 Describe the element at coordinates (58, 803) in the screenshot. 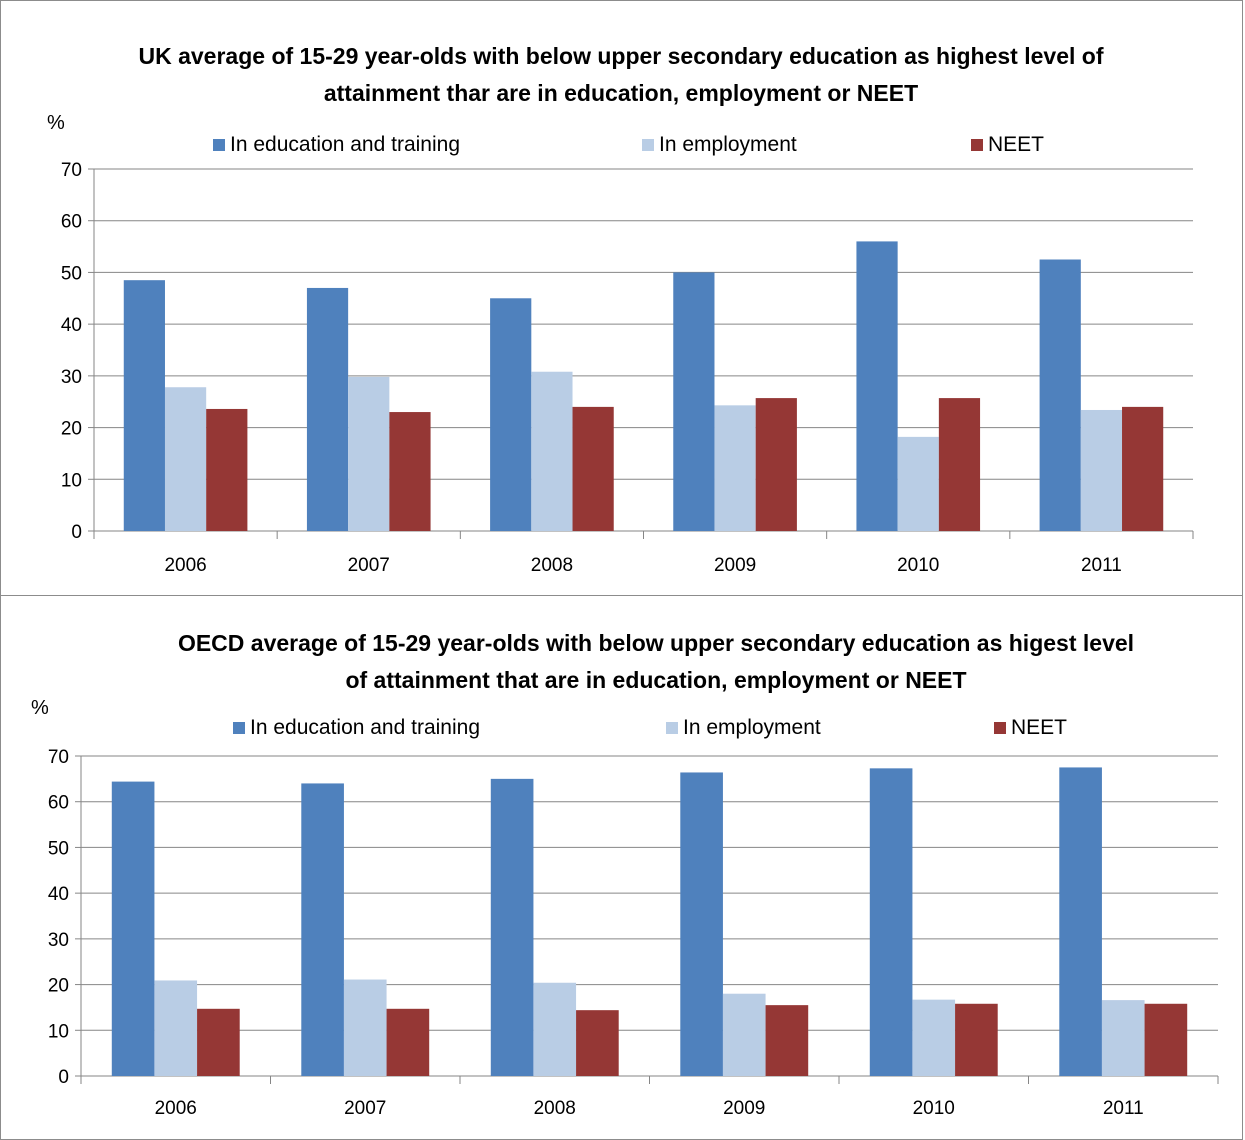

I see `oecd-y-tick-label-60: 60` at that location.